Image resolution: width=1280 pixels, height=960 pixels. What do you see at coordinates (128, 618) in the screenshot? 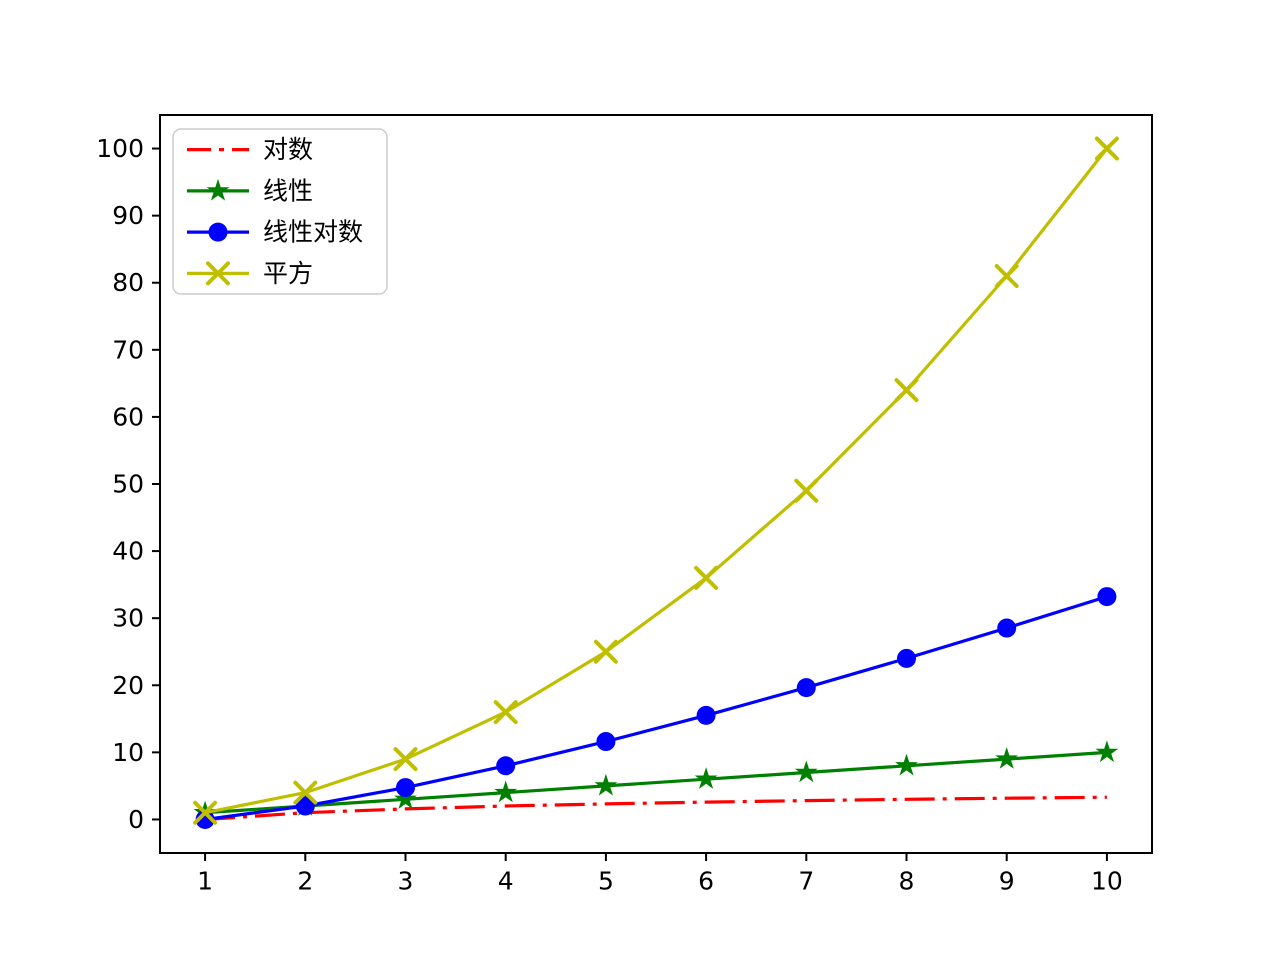
I see `y-tick-label: 30` at bounding box center [128, 618].